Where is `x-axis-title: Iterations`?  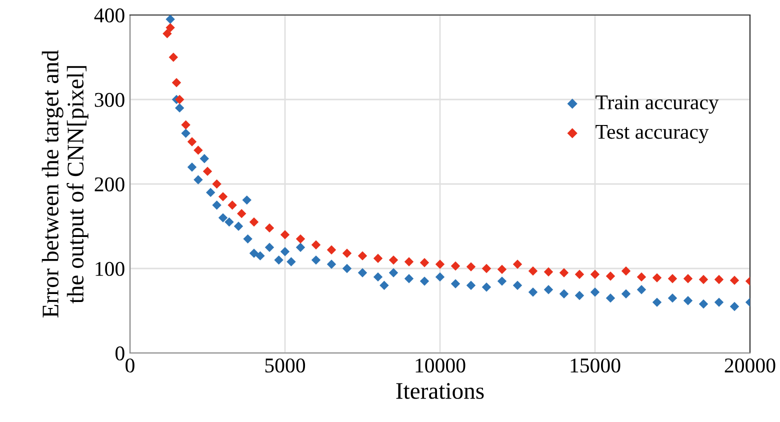 x-axis-title: Iterations is located at coordinates (440, 391).